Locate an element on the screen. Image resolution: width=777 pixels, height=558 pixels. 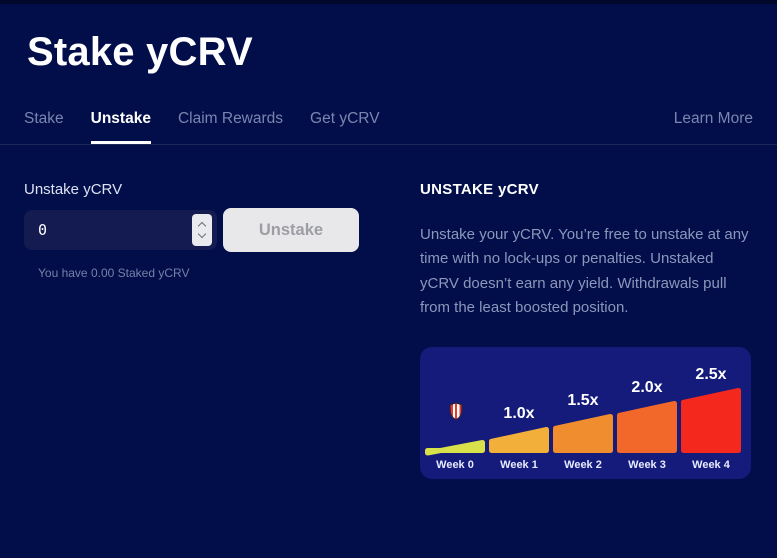
week-label: Week 3 is located at coordinates (647, 465).